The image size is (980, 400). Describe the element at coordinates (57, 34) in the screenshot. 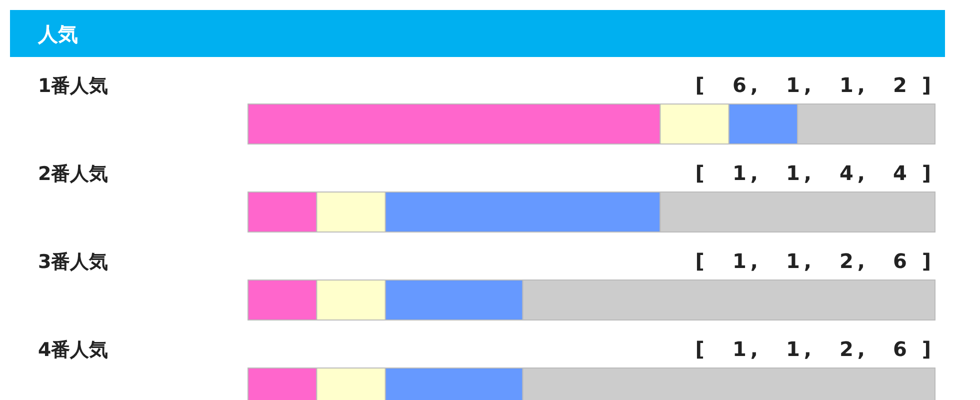

I see `text: 人気` at that location.